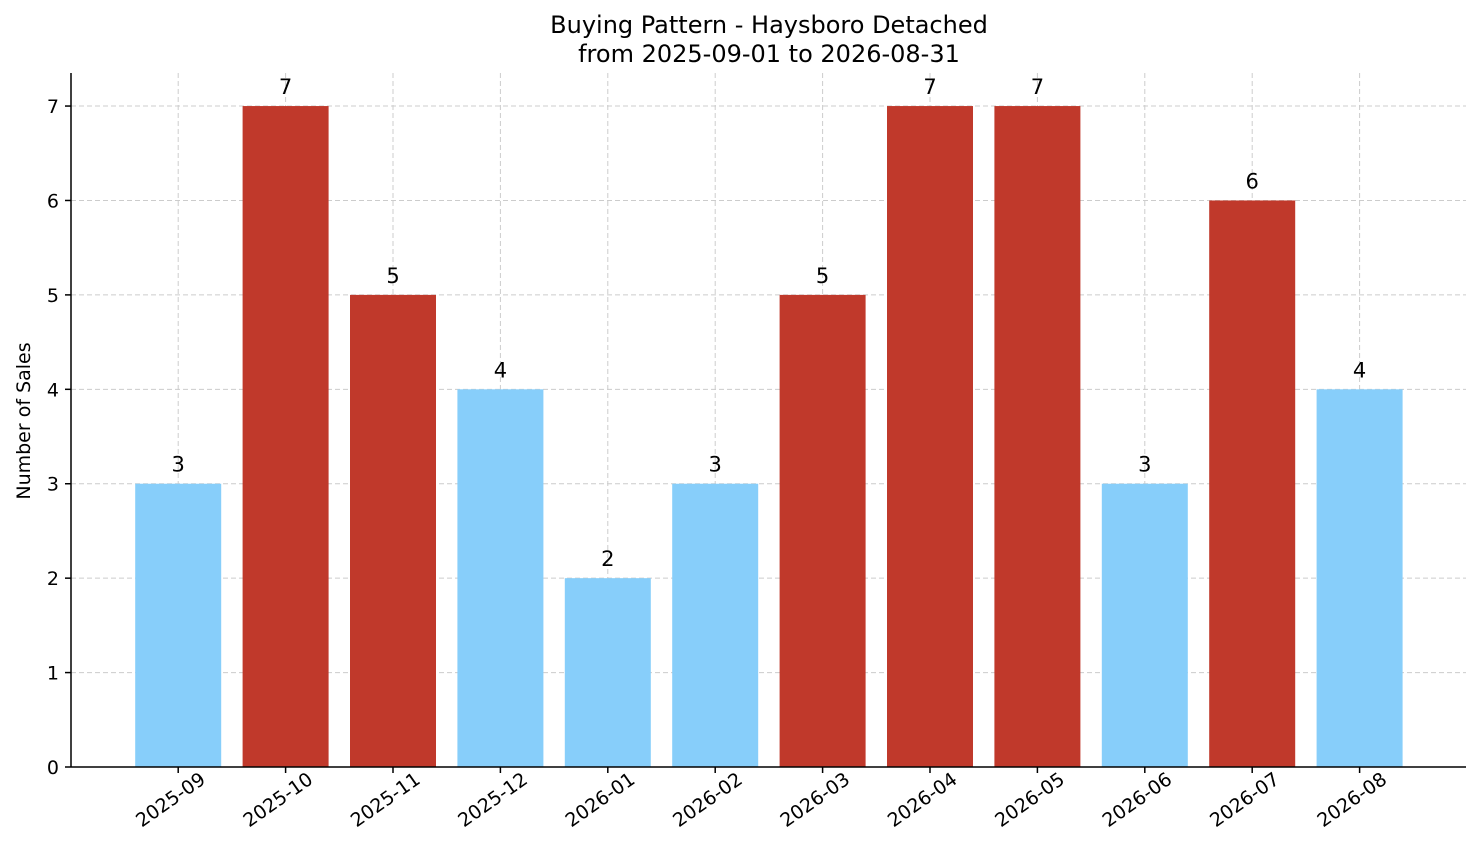 The width and height of the screenshot is (1481, 863). Describe the element at coordinates (53, 296) in the screenshot. I see `y-tick-label: 5` at that location.